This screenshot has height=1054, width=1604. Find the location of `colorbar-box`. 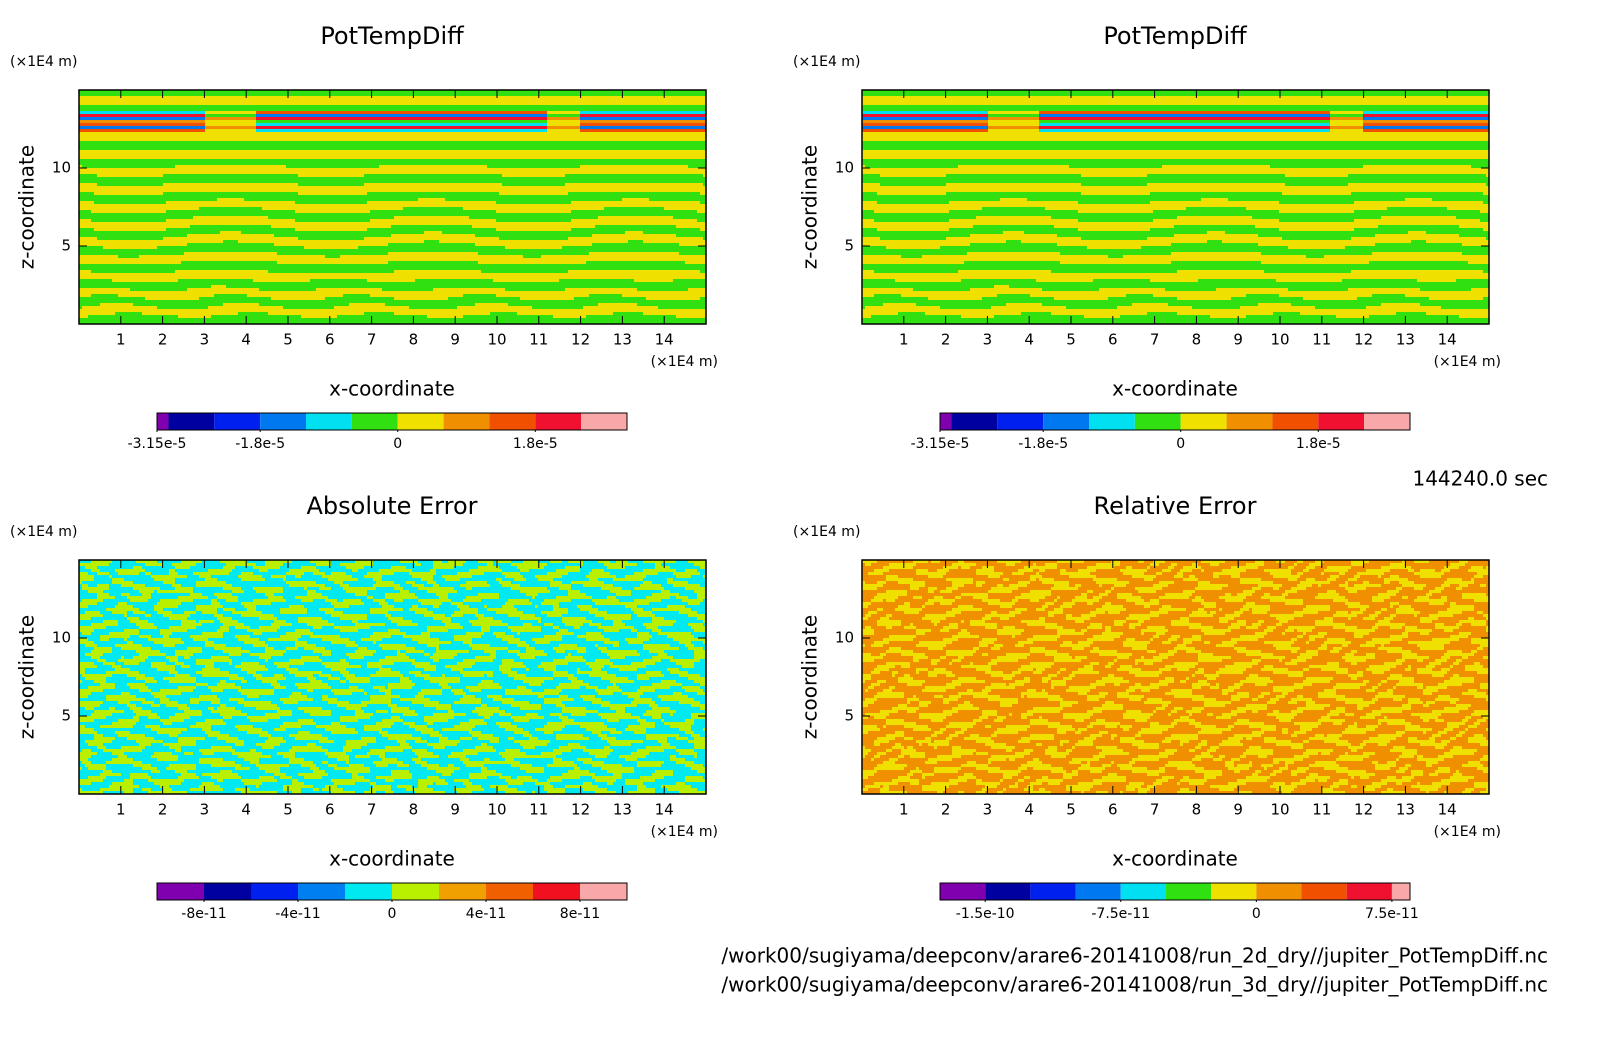

colorbar-box is located at coordinates (180, 891).